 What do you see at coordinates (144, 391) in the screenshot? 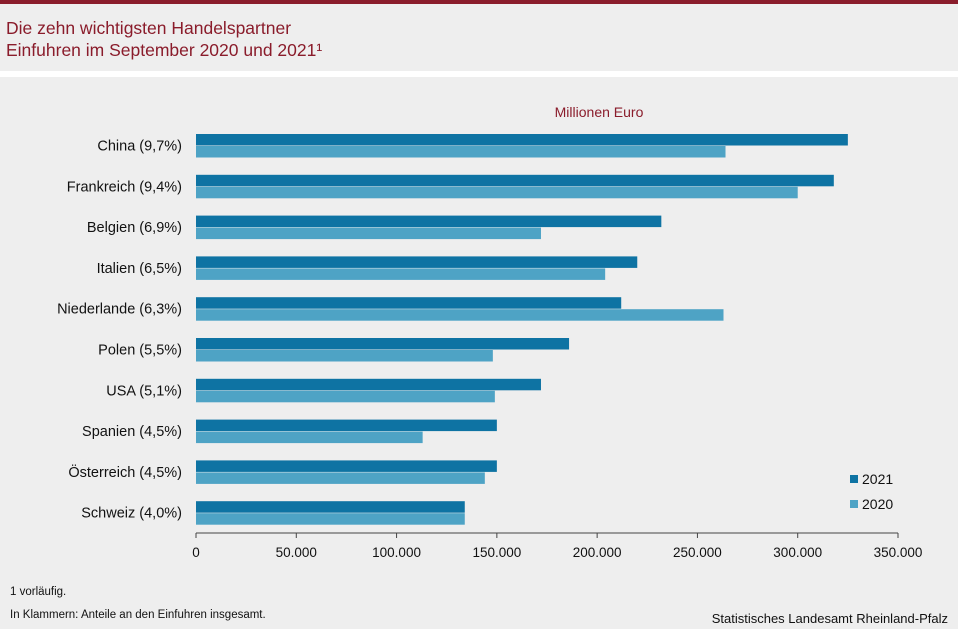
I see `category-label: USA (5,1%)` at bounding box center [144, 391].